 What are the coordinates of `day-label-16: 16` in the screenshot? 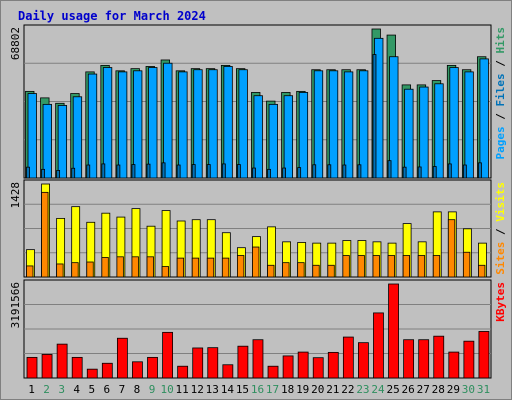 It's located at (257, 389).